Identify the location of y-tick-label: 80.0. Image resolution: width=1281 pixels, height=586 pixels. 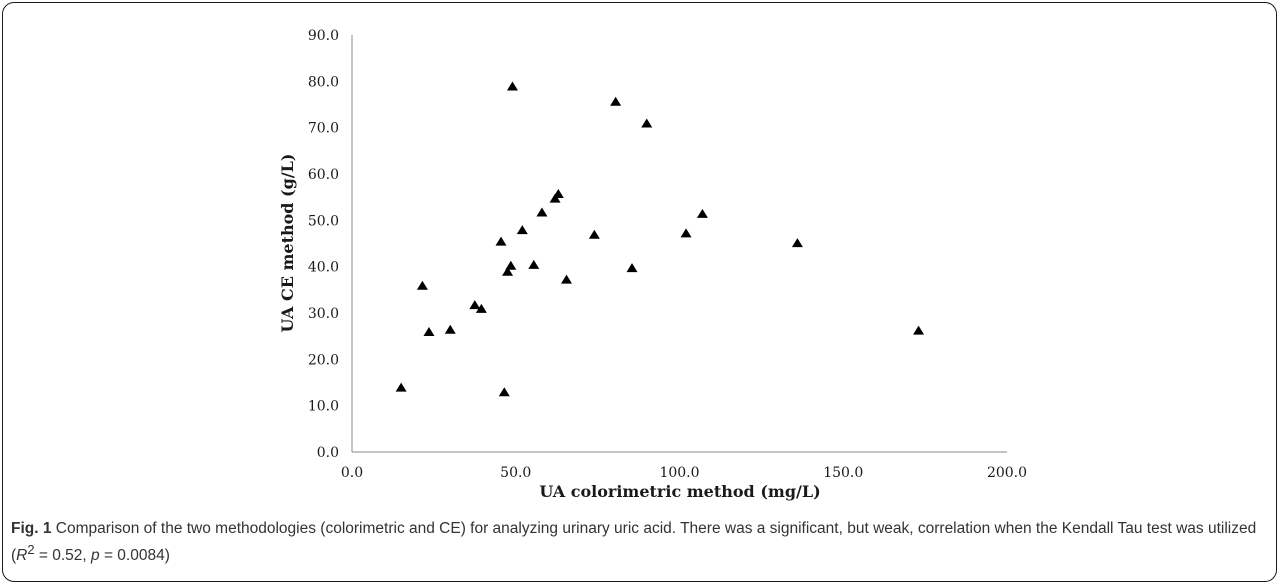
(323, 82).